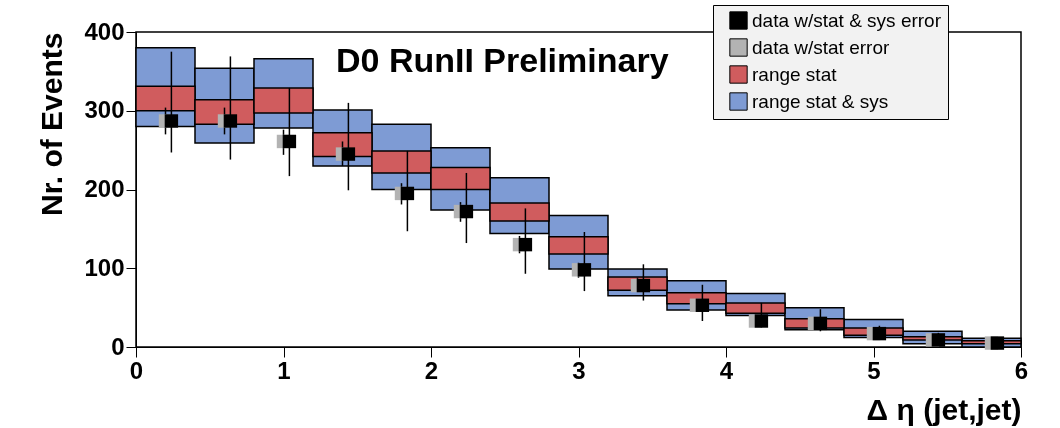 This screenshot has height=428, width=1060. What do you see at coordinates (820, 101) in the screenshot?
I see `legend-label: range stat & sys` at bounding box center [820, 101].